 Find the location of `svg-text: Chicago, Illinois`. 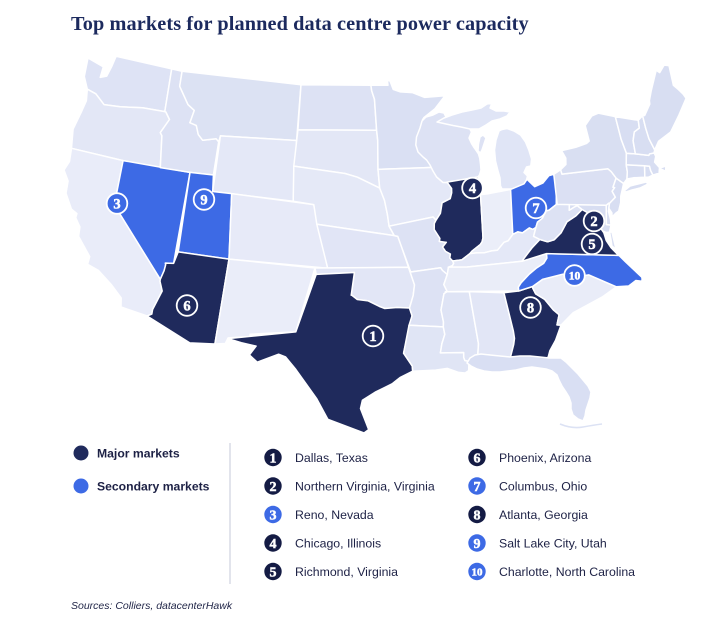

svg-text: Chicago, Illinois is located at coordinates (338, 543).